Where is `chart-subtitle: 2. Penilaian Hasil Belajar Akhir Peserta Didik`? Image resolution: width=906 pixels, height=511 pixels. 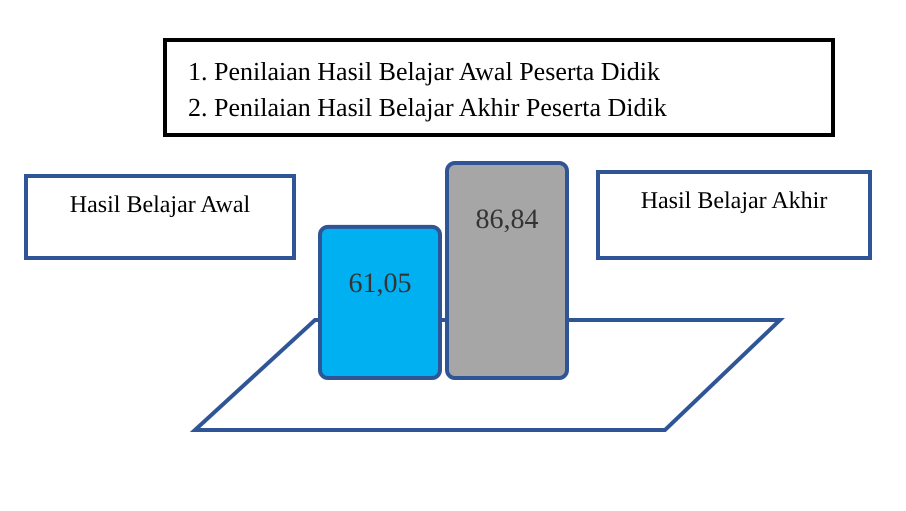
chart-subtitle: 2. Penilaian Hasil Belajar Akhir Peserta Didik is located at coordinates (427, 107).